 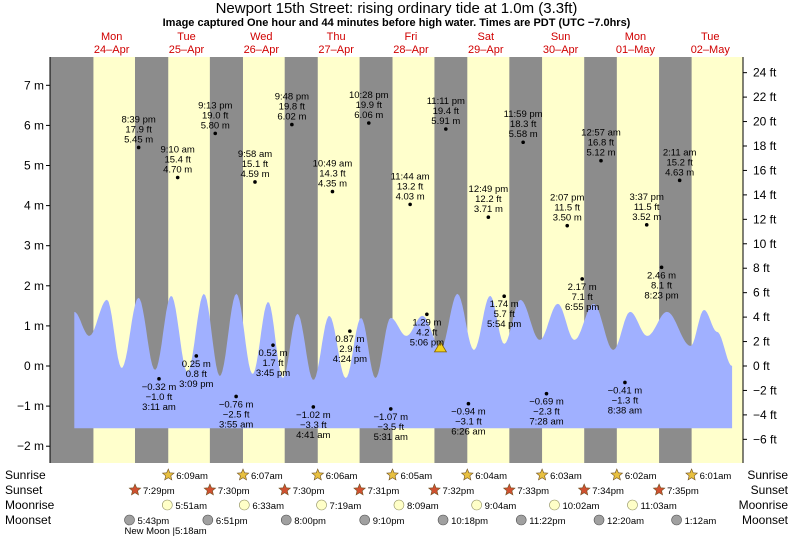 I want to click on left-tick-label: −1 m, so click(x=30, y=406).